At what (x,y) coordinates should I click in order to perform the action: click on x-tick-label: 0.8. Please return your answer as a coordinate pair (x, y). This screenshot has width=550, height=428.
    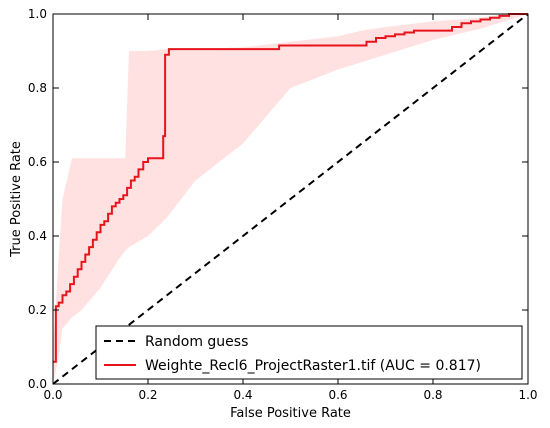
    Looking at the image, I should click on (432, 395).